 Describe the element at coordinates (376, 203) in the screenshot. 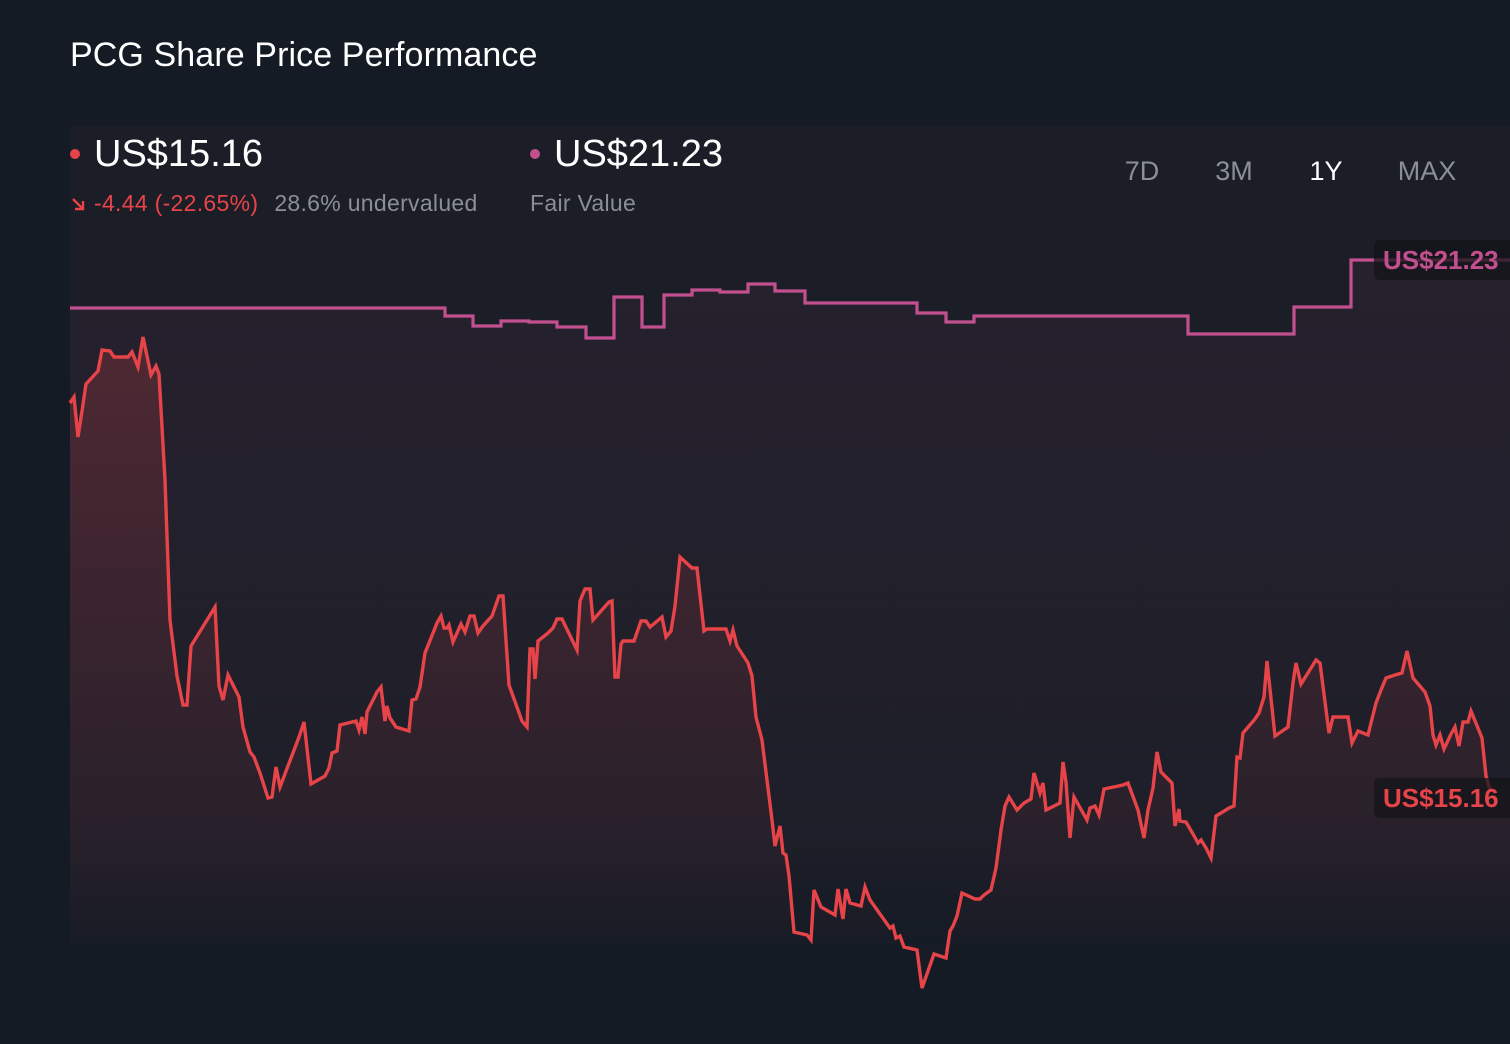

I see `valuation-status: 28.6% undervalued` at that location.